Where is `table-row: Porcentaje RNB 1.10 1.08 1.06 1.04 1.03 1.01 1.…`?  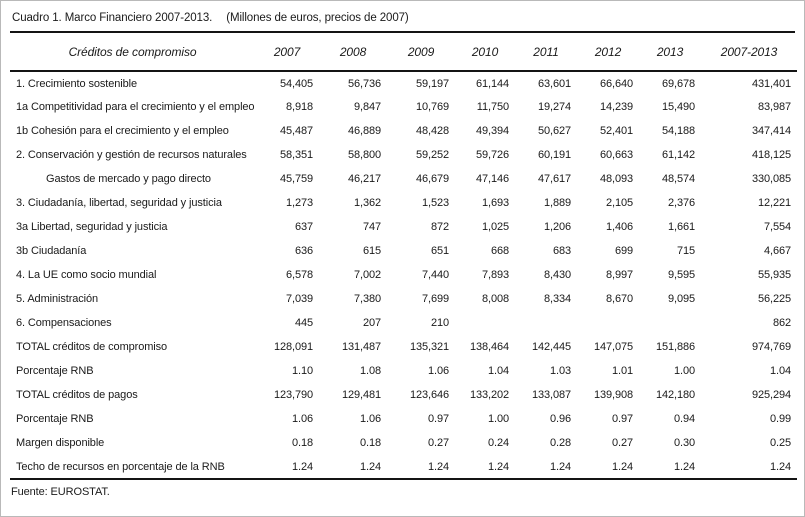 table-row: Porcentaje RNB 1.10 1.08 1.06 1.04 1.03 1.01 1.… is located at coordinates (403, 371).